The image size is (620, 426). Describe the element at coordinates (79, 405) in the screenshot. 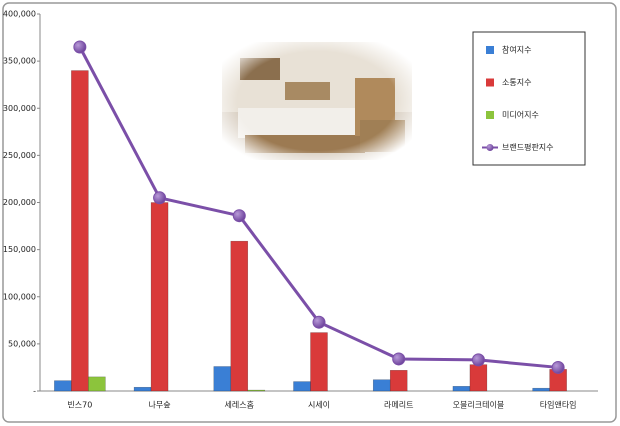

I see `x-tick-label: 빈스70` at that location.